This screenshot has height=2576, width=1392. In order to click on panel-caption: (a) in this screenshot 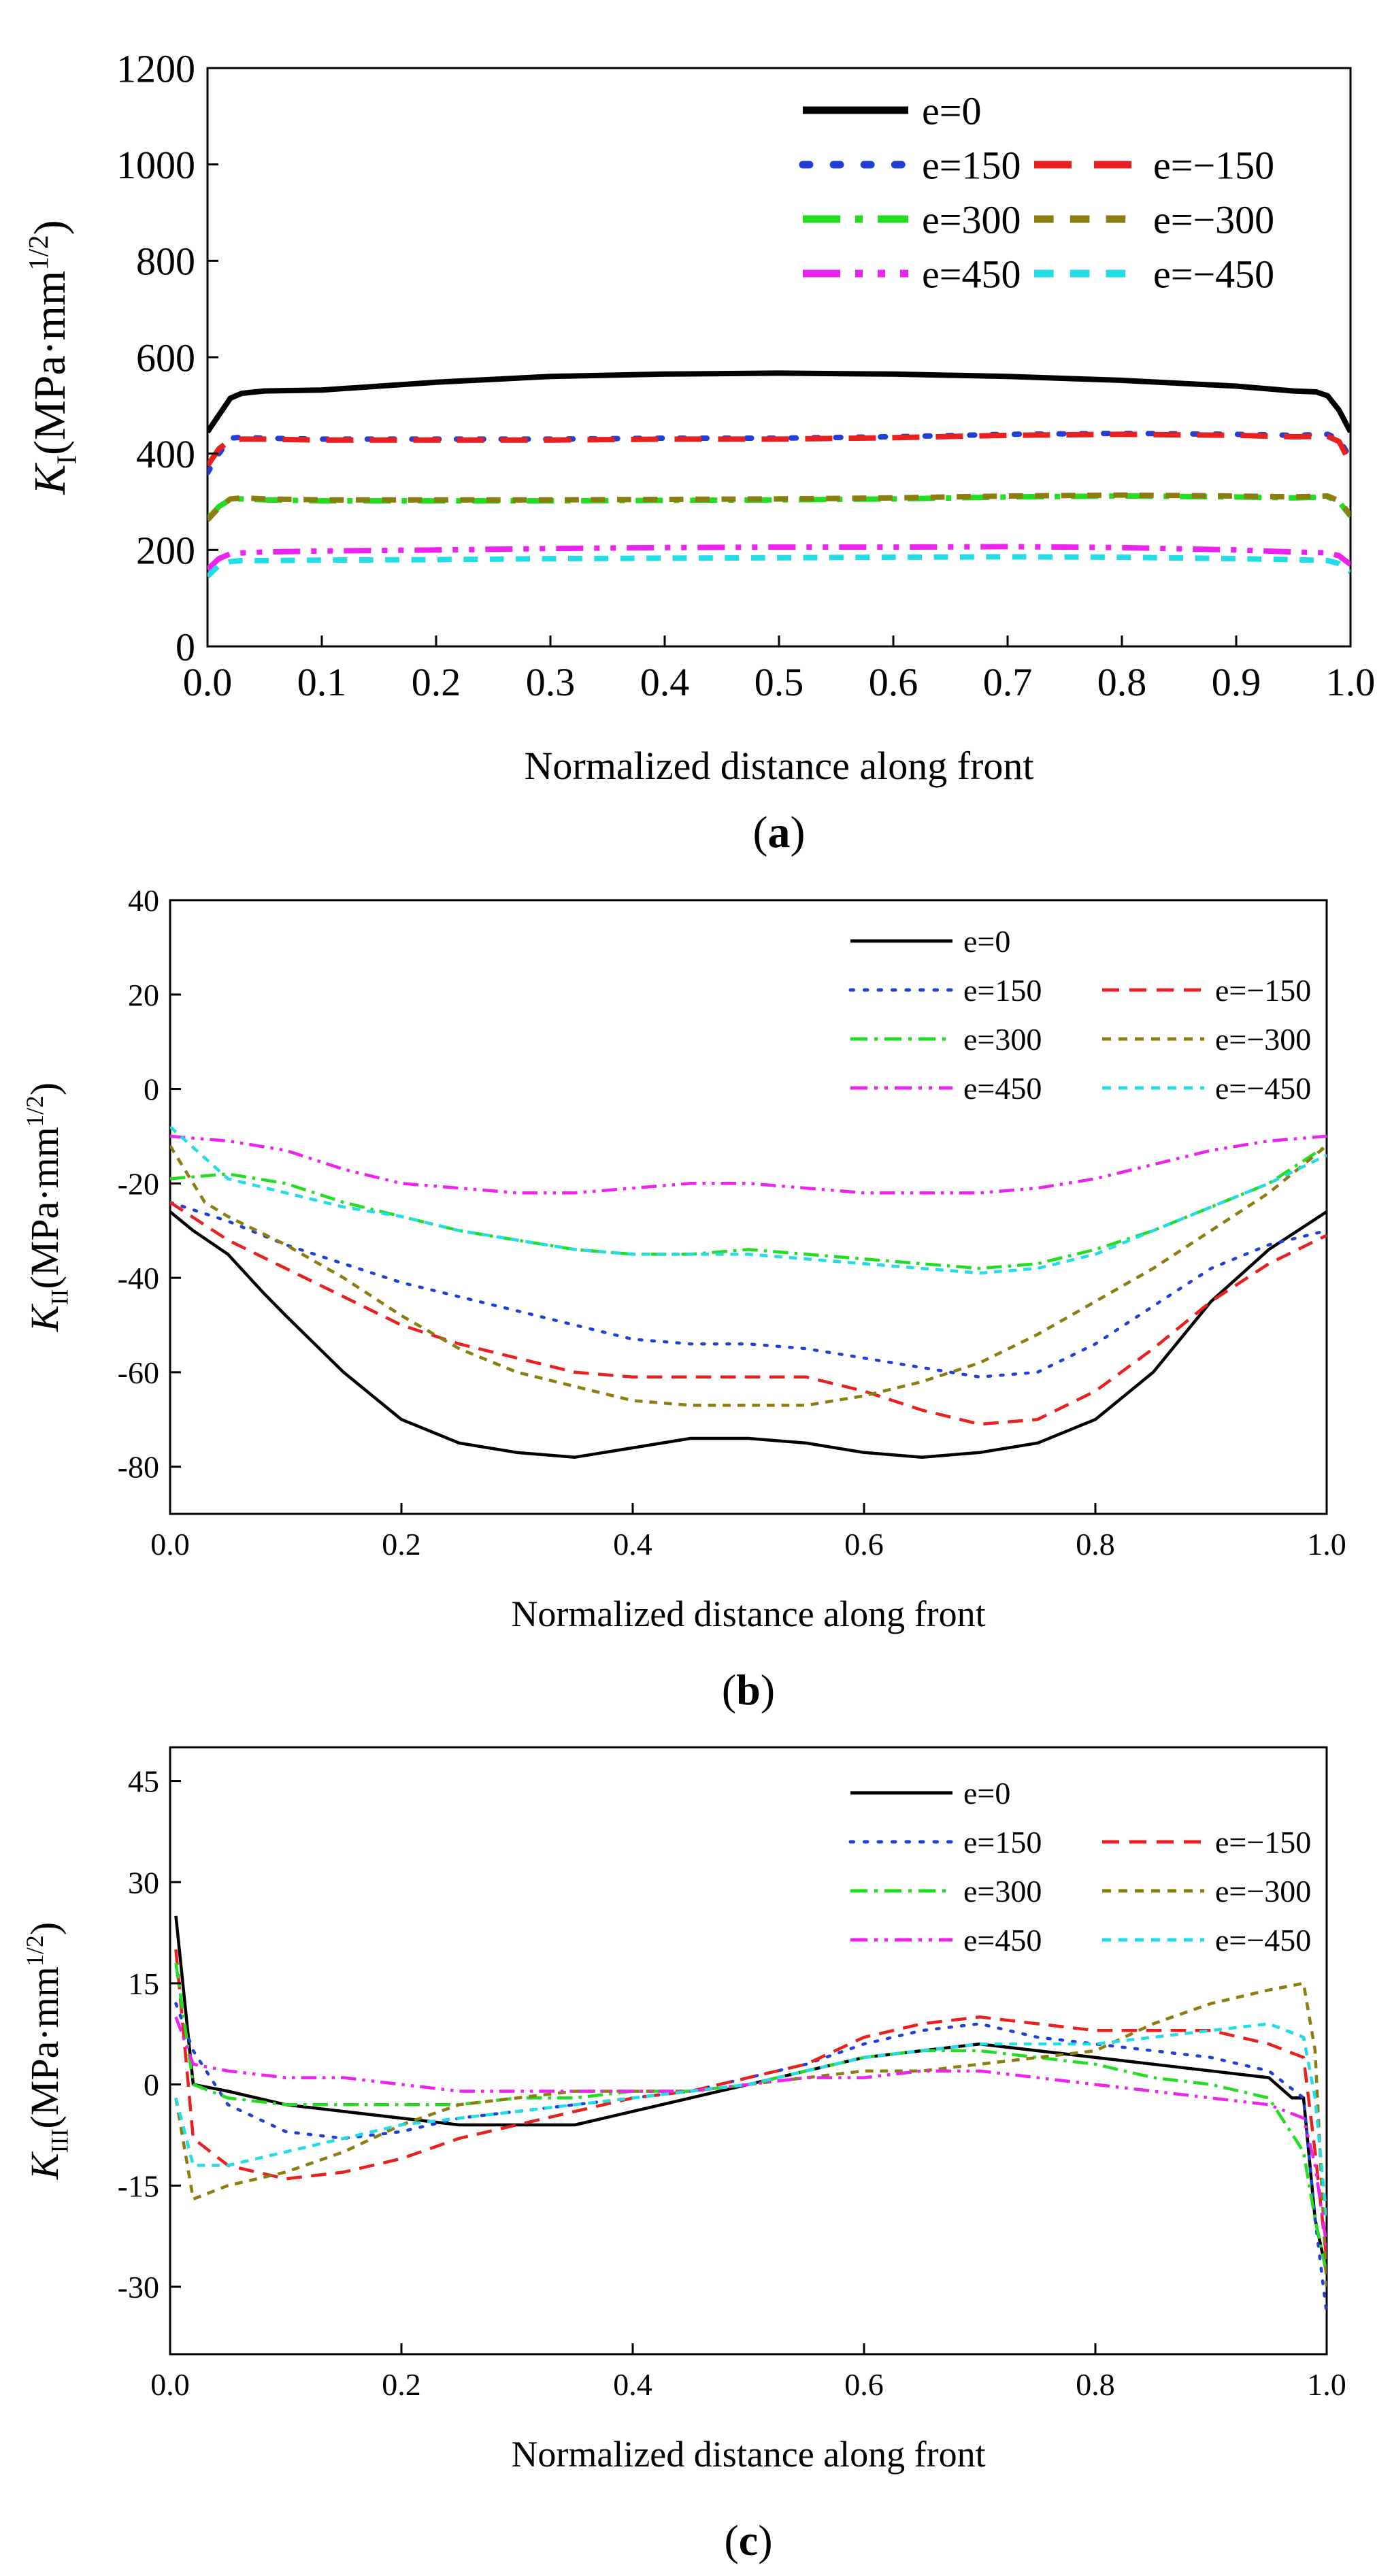, I will do `click(779, 833)`.